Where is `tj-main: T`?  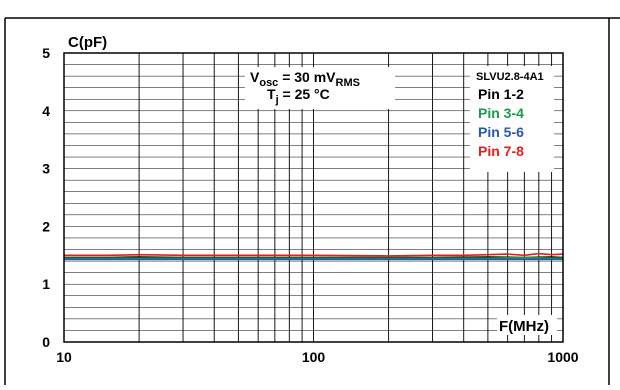
tj-main: T is located at coordinates (271, 94).